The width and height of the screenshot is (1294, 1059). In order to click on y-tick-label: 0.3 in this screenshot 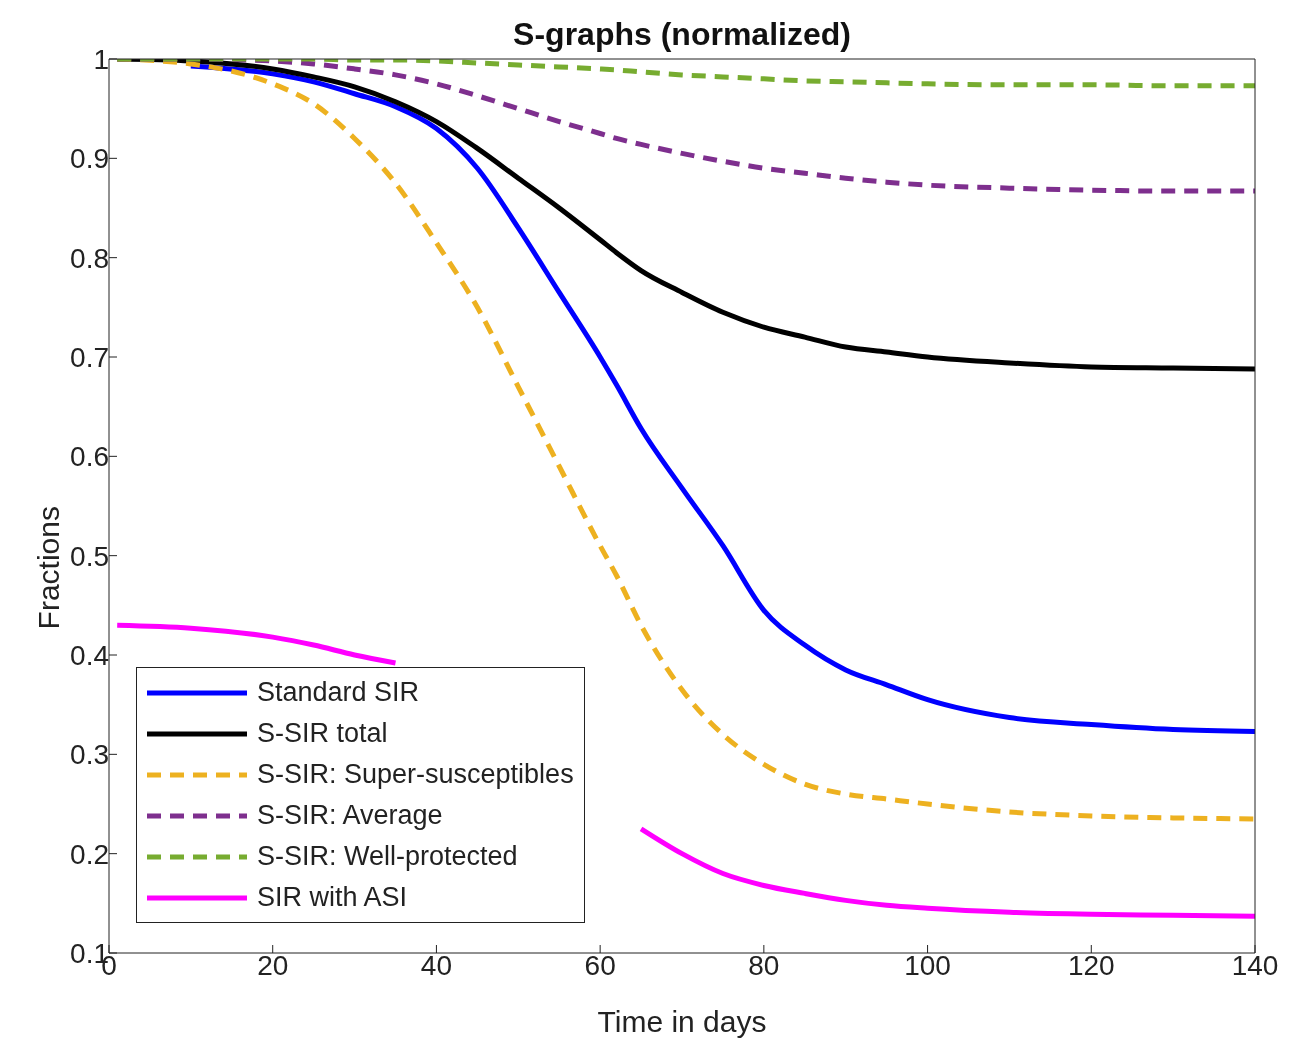, I will do `click(89, 755)`.